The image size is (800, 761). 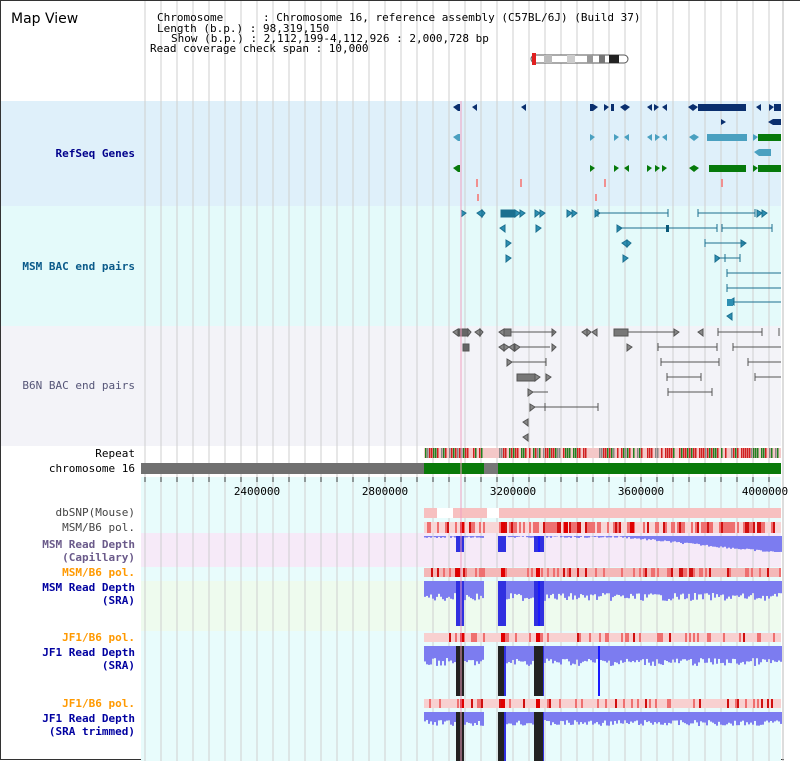 What do you see at coordinates (579, 59) in the screenshot?
I see `chromosome-ideogram` at bounding box center [579, 59].